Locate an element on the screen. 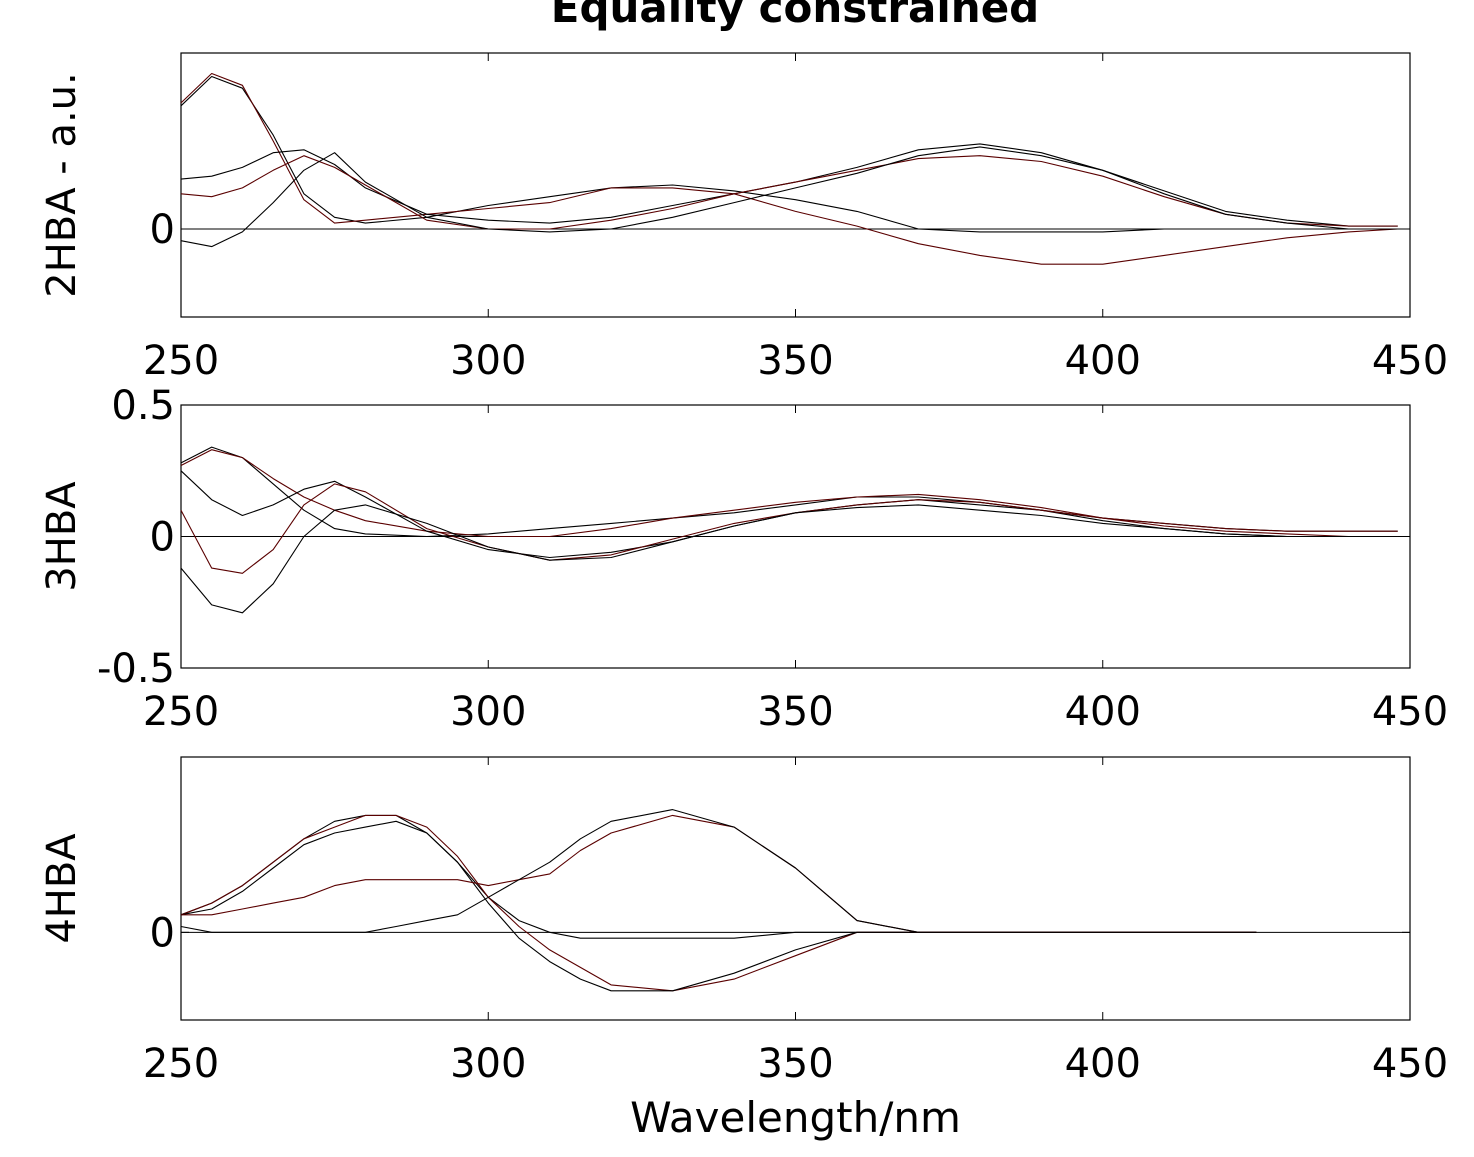 This screenshot has width=1474, height=1157. y-axis-label: 4HBA is located at coordinates (62, 888).